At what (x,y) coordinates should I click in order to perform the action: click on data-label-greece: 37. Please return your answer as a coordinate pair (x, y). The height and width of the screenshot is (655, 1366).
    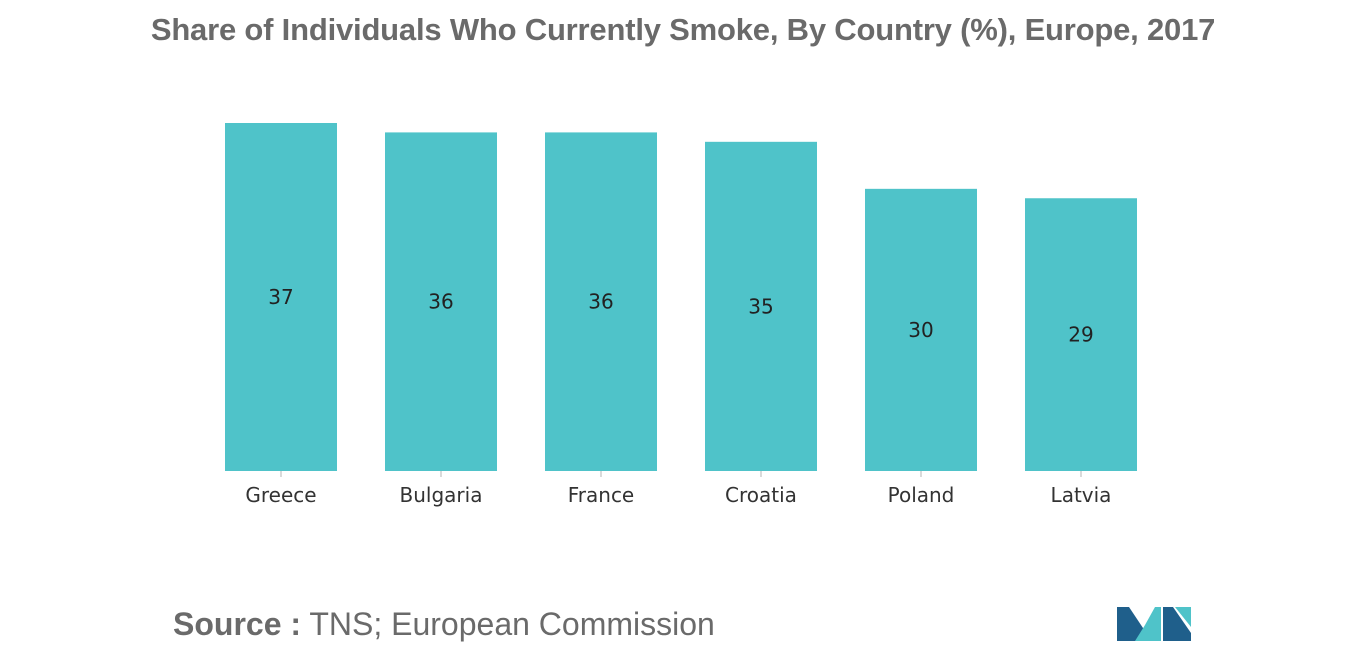
    Looking at the image, I should click on (280, 297).